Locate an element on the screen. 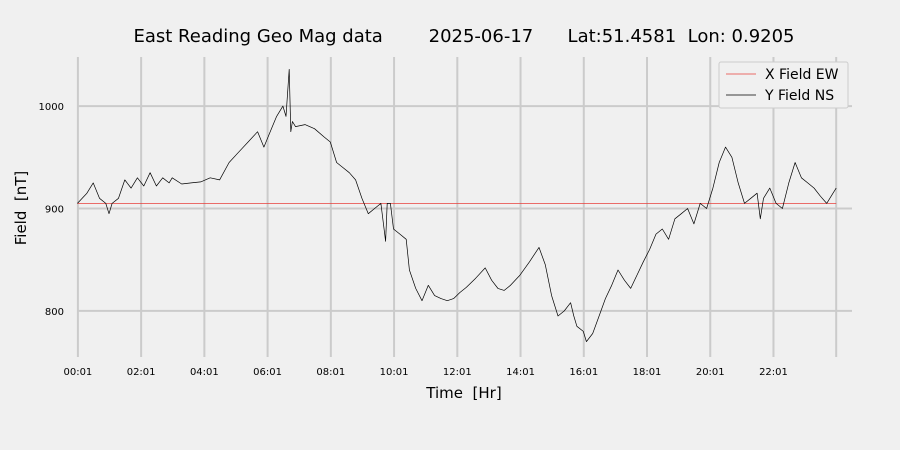  y-tick-label: 800 is located at coordinates (54, 312).